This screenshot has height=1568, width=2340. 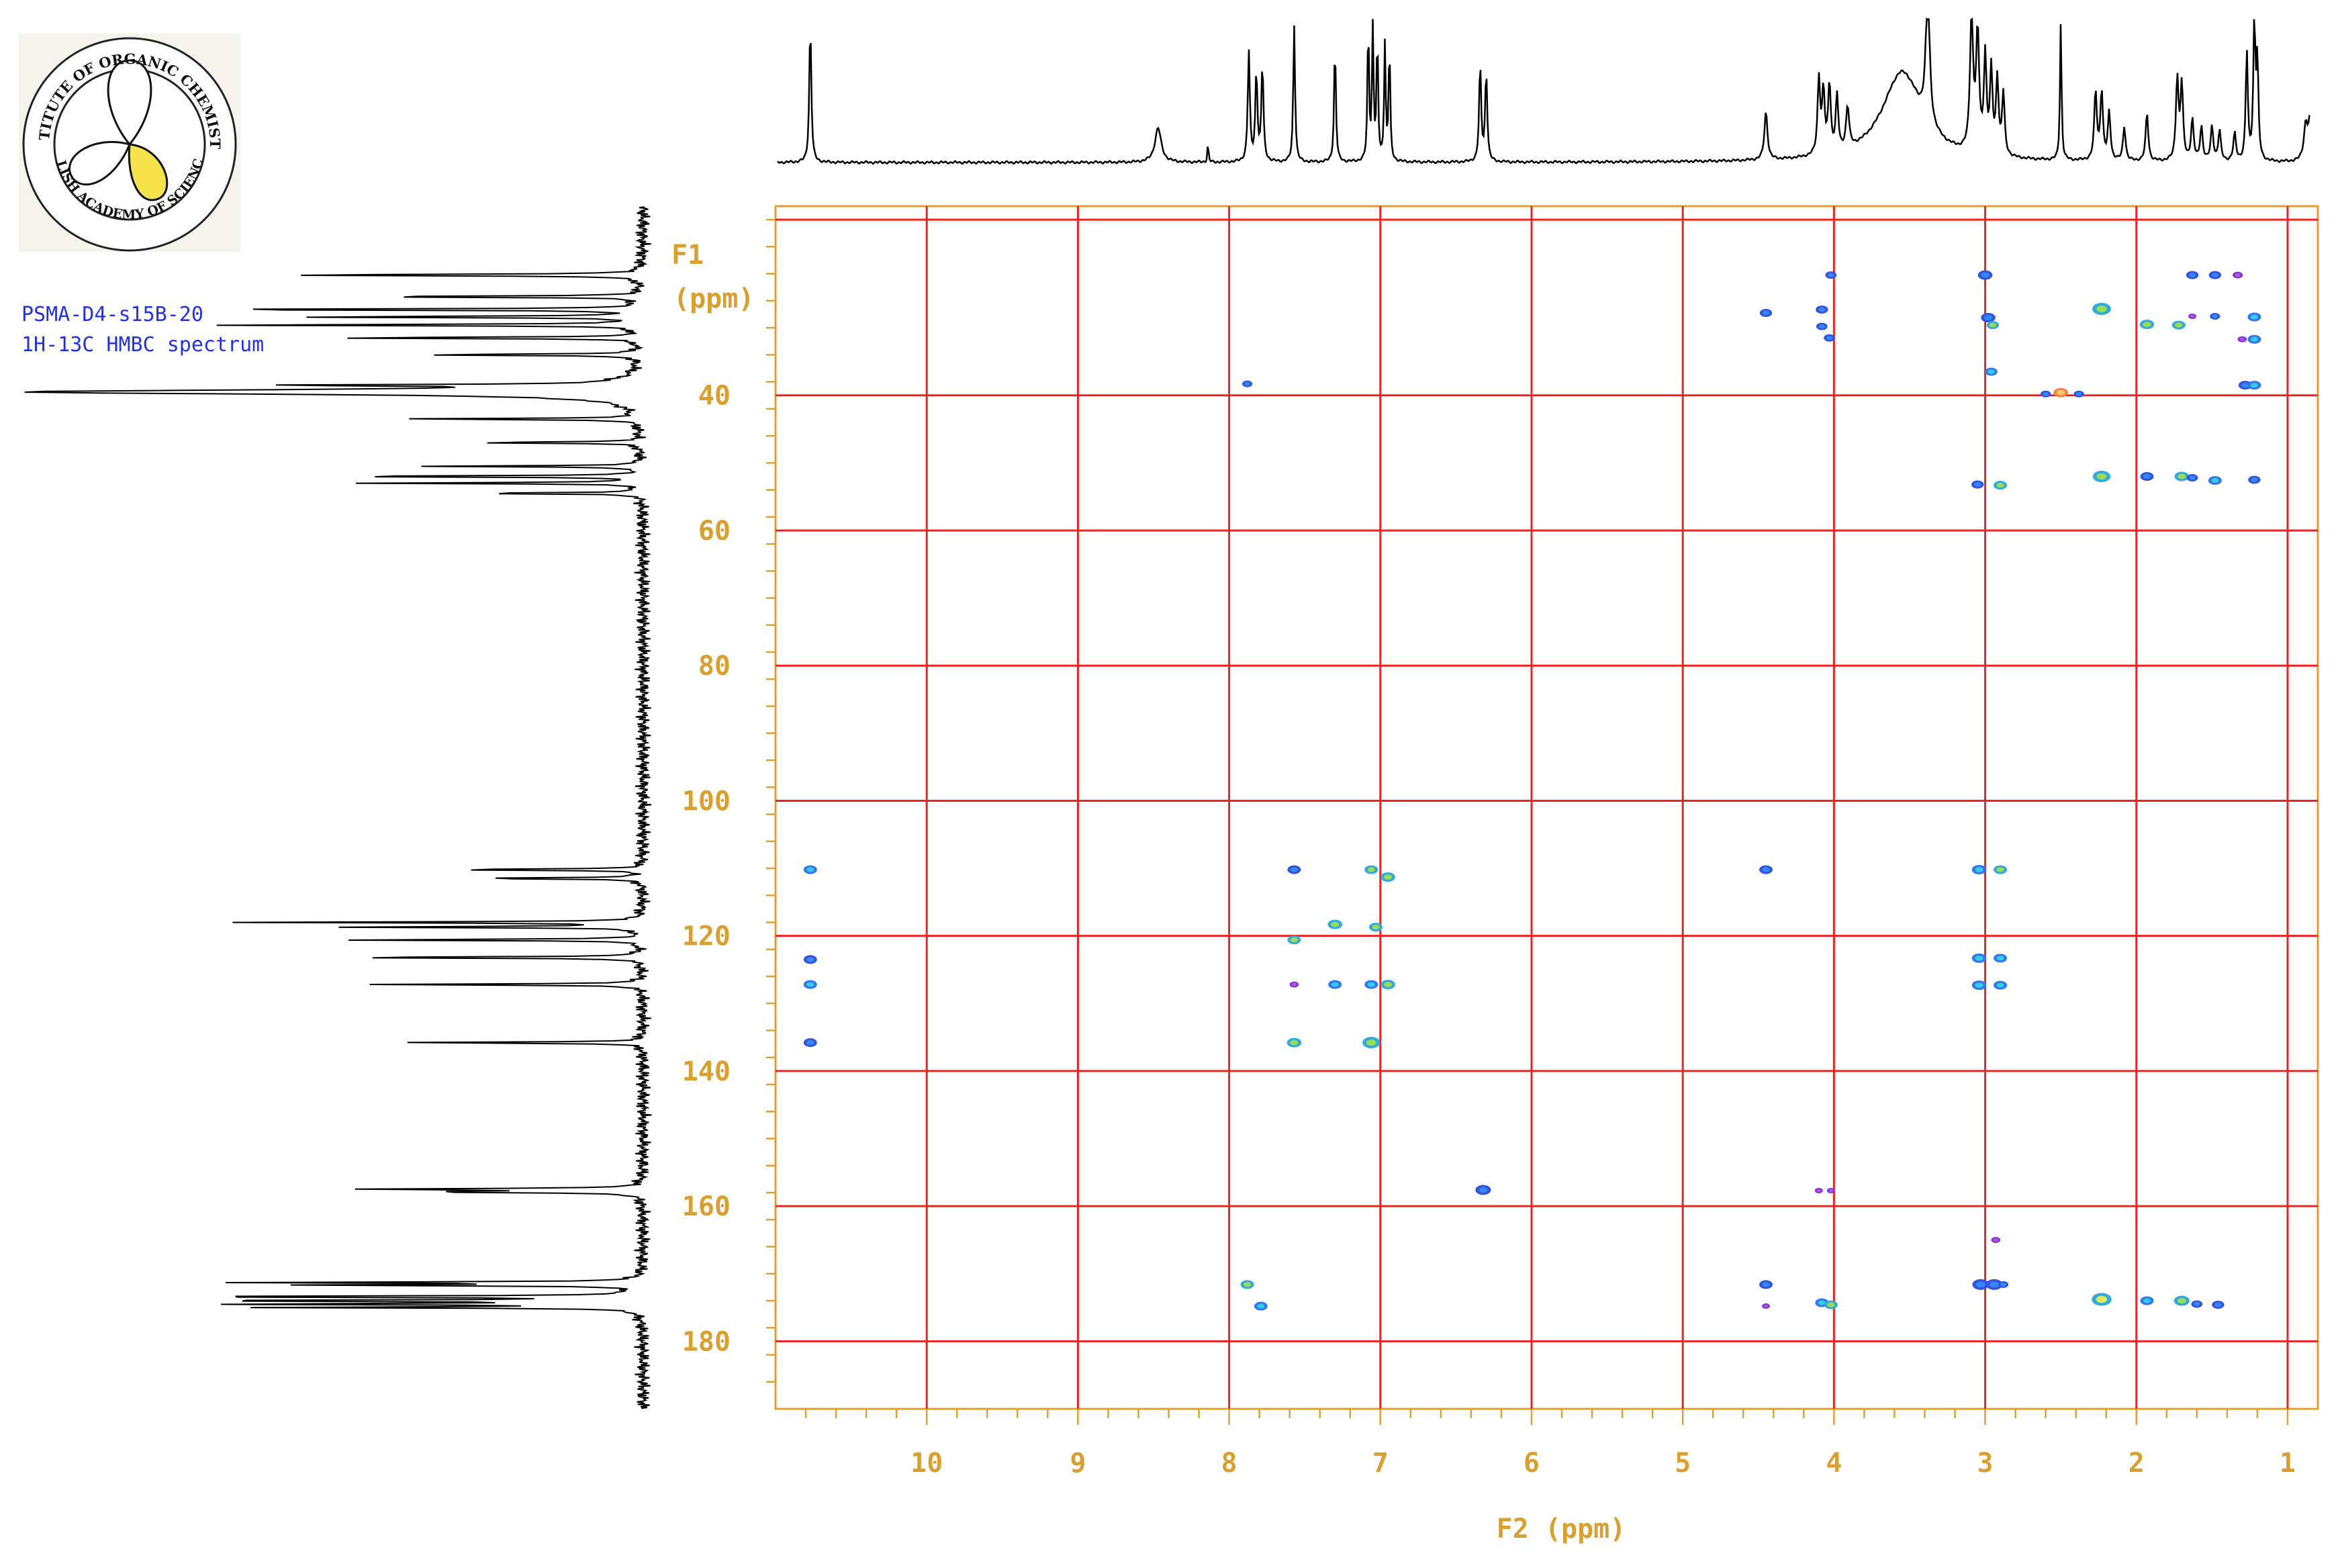 What do you see at coordinates (2288, 1463) in the screenshot?
I see `x-tick-label: 1` at bounding box center [2288, 1463].